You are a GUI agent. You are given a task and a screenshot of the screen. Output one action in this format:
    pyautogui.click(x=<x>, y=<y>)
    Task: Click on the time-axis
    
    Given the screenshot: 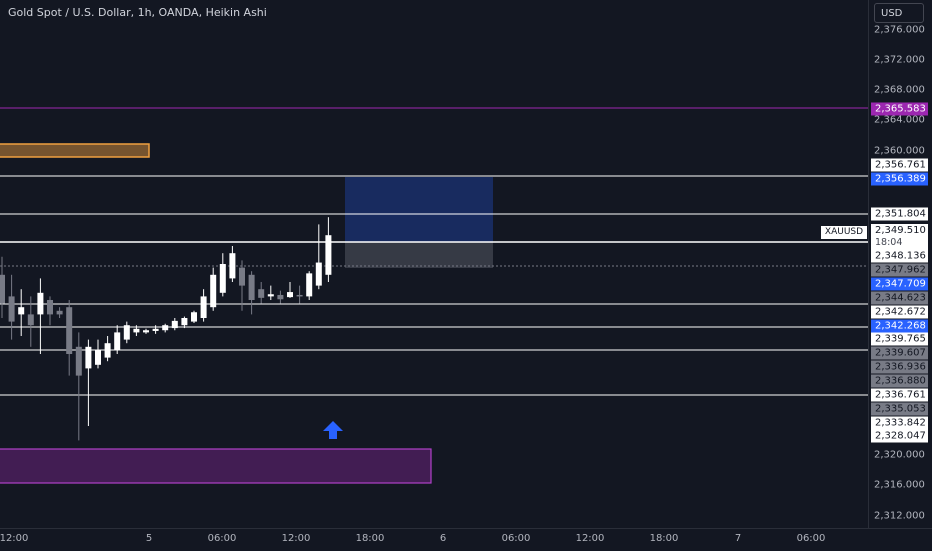 What is the action you would take?
    pyautogui.click(x=466, y=539)
    